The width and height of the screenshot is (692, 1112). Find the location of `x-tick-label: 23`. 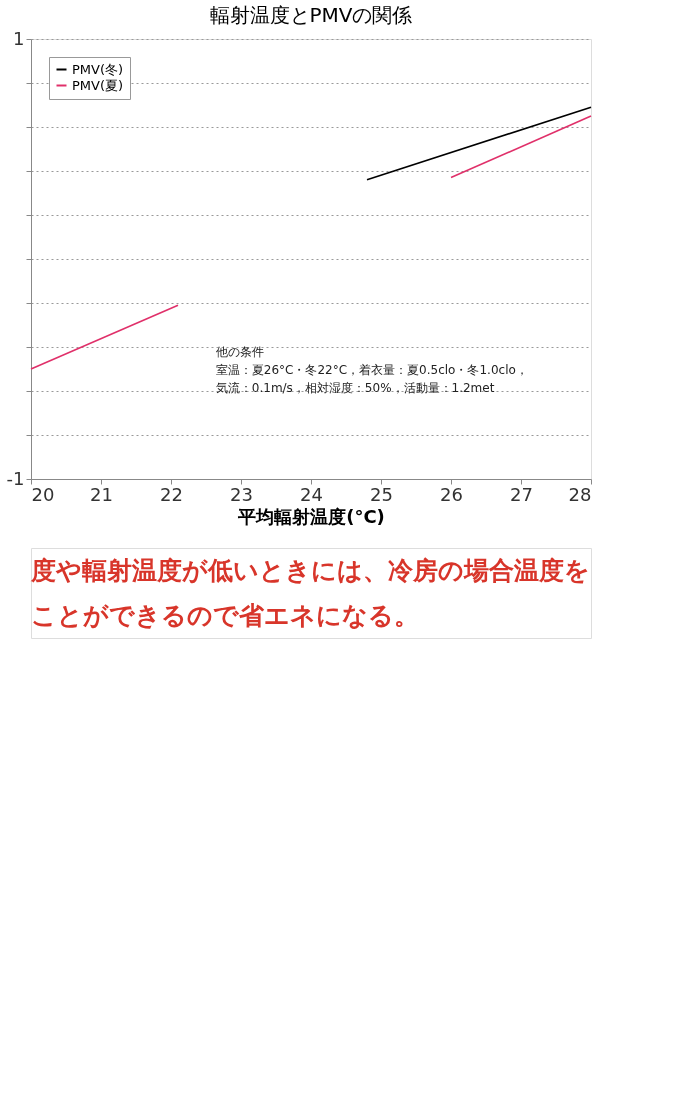

x-tick-label: 23 is located at coordinates (241, 494).